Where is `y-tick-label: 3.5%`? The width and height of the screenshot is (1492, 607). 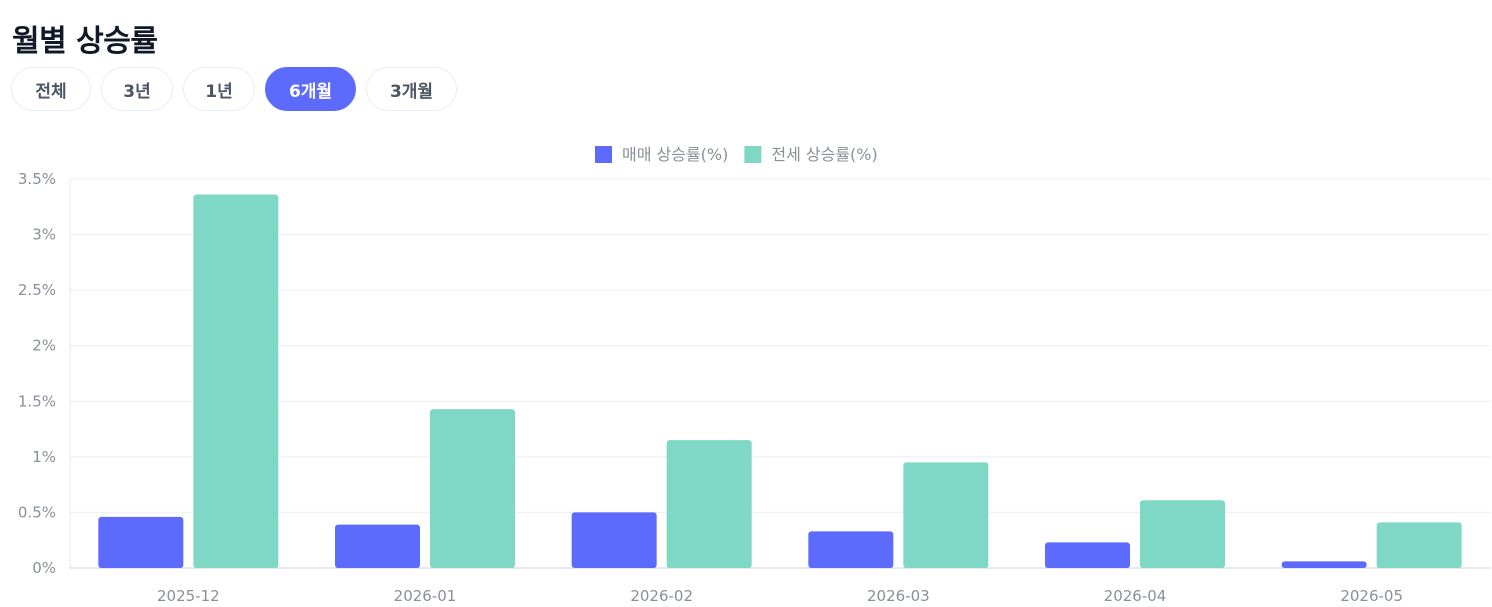 y-tick-label: 3.5% is located at coordinates (37, 179).